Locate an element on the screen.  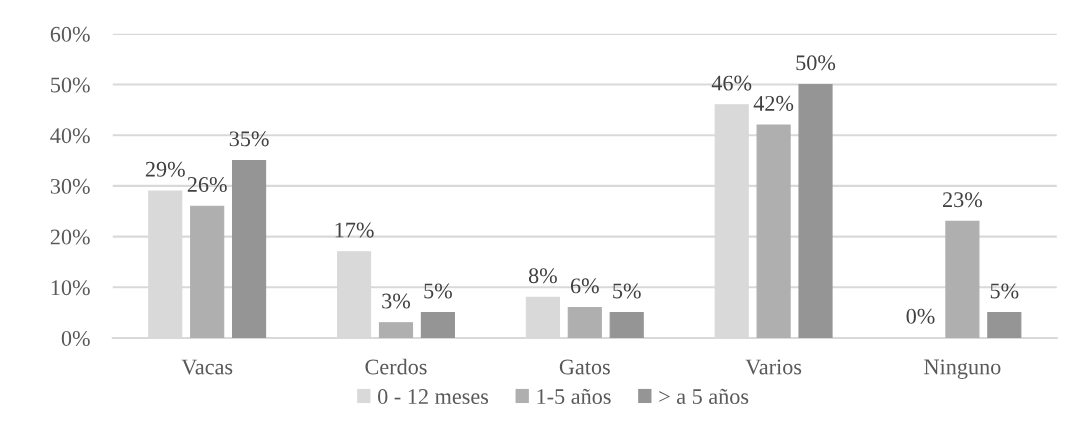
data-label: 17% is located at coordinates (354, 230).